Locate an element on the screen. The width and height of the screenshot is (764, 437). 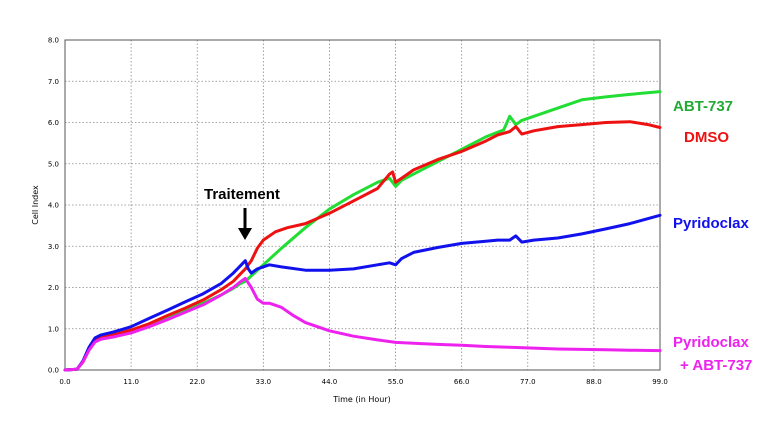
y-tick-label: 5.0 is located at coordinates (53, 164).